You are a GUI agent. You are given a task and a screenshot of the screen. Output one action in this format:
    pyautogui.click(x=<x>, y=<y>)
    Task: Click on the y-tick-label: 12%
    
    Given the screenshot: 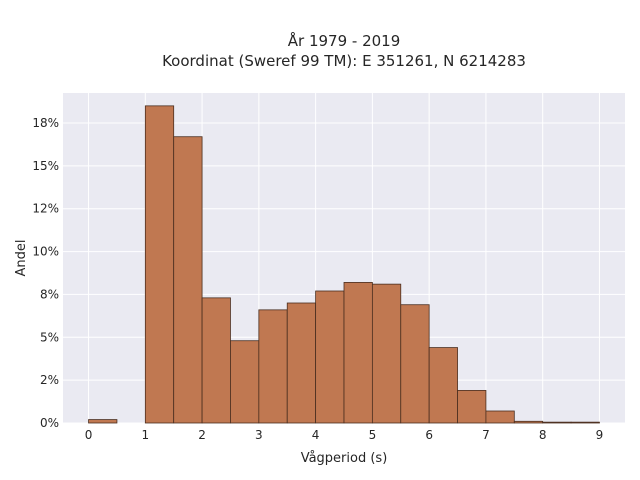 What is the action you would take?
    pyautogui.click(x=45, y=209)
    